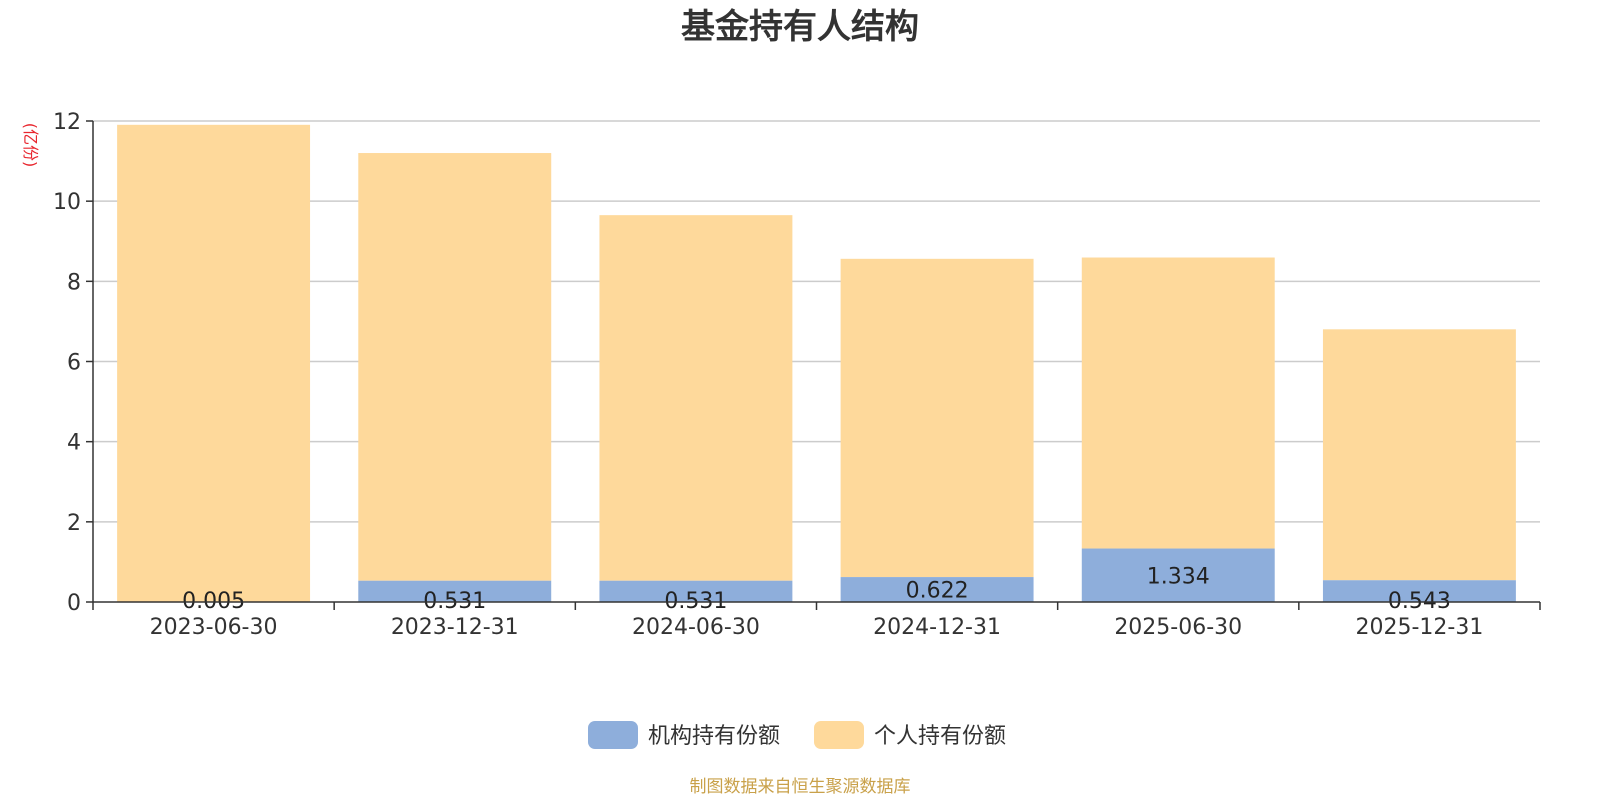 The image size is (1600, 800). What do you see at coordinates (74, 363) in the screenshot?
I see `y-tick-label: 6` at bounding box center [74, 363].